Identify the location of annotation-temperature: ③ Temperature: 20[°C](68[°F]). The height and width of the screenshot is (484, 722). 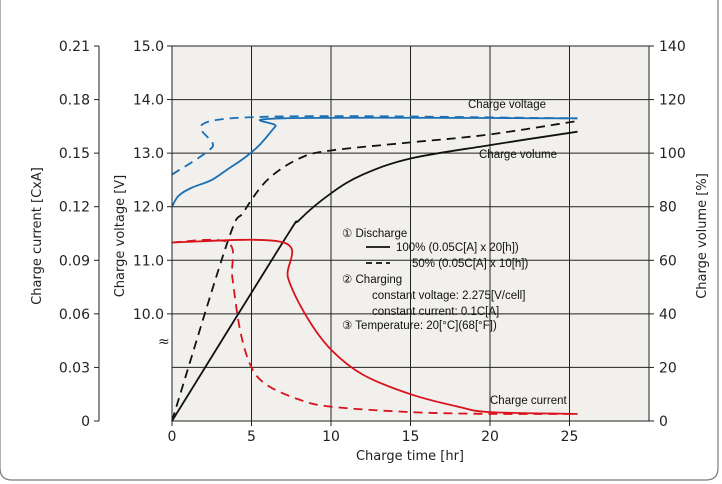
(419, 326).